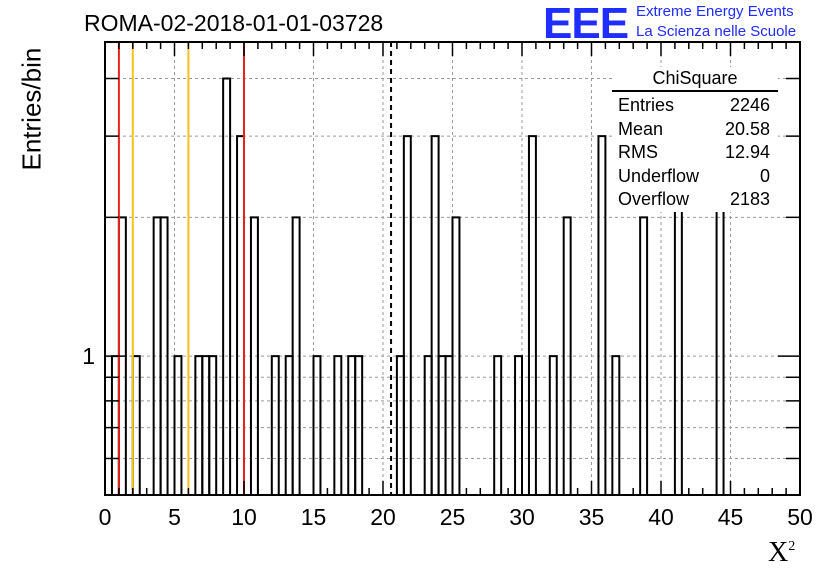 This screenshot has height=572, width=836. I want to click on eee-logo: EEE, so click(586, 24).